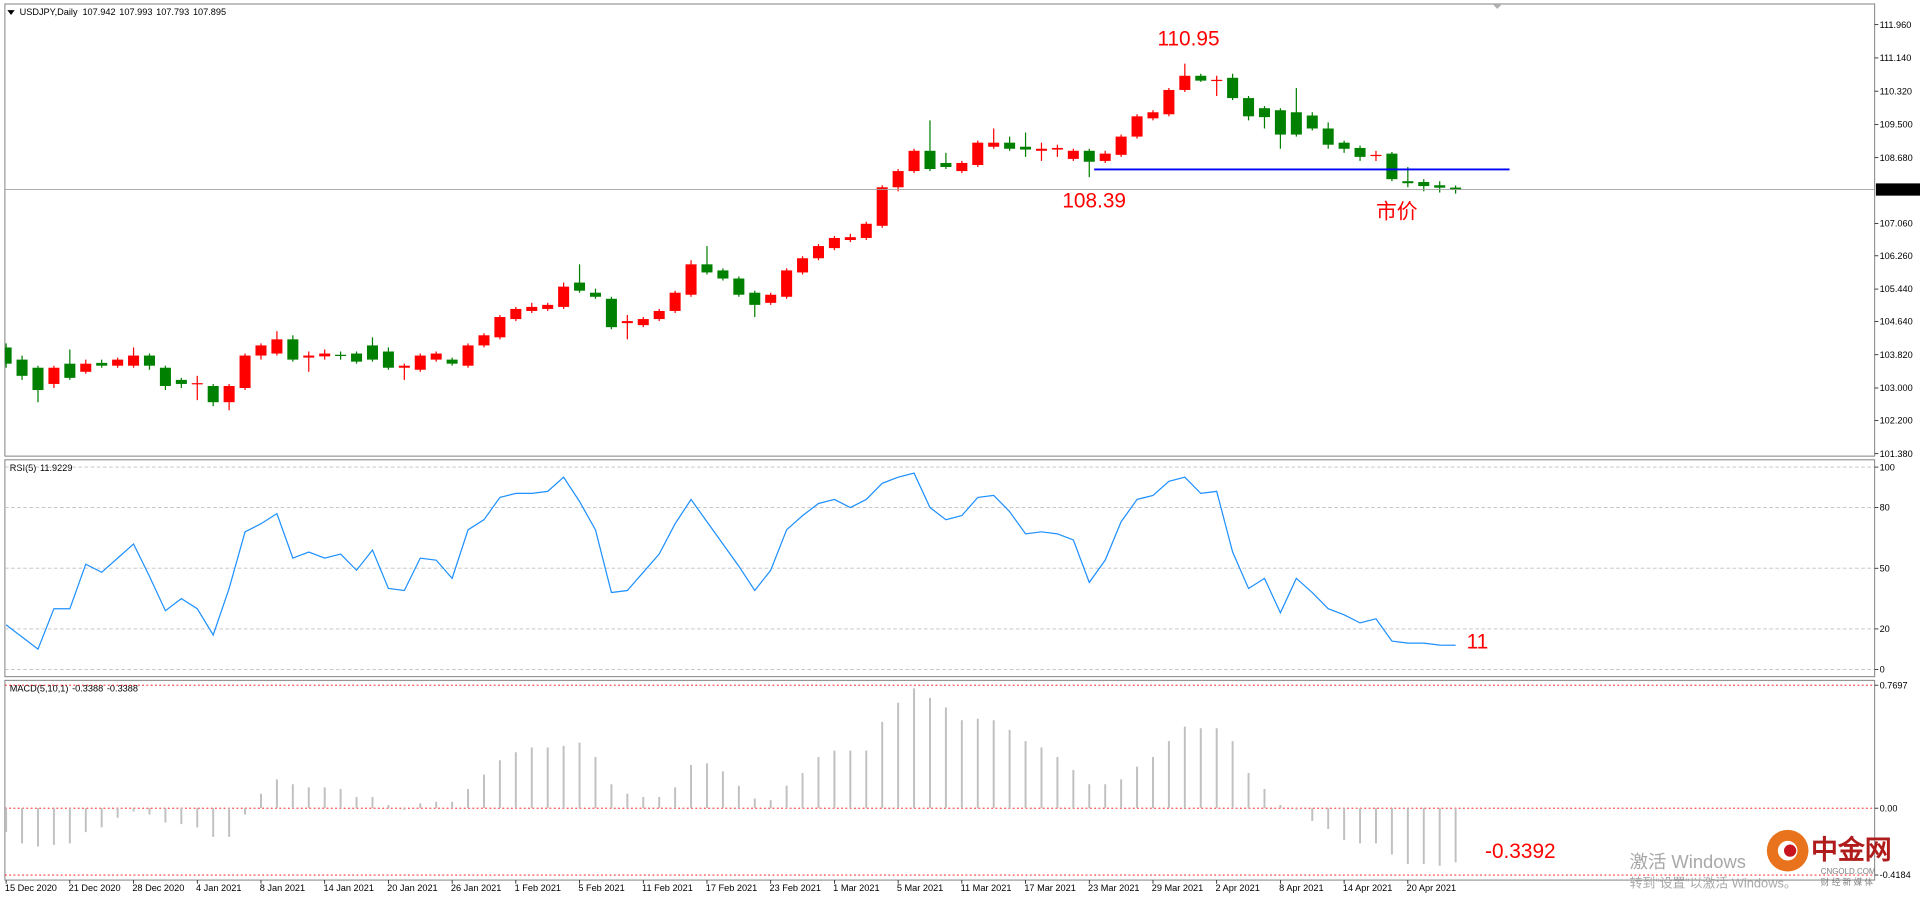 This screenshot has height=900, width=1920. I want to click on annotation: 11, so click(1478, 641).